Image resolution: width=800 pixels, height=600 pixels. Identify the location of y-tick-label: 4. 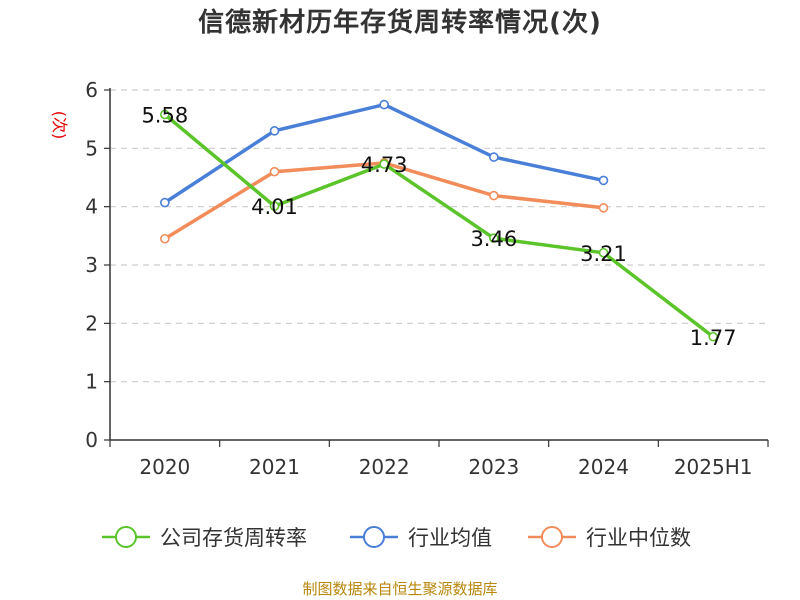
(91, 207).